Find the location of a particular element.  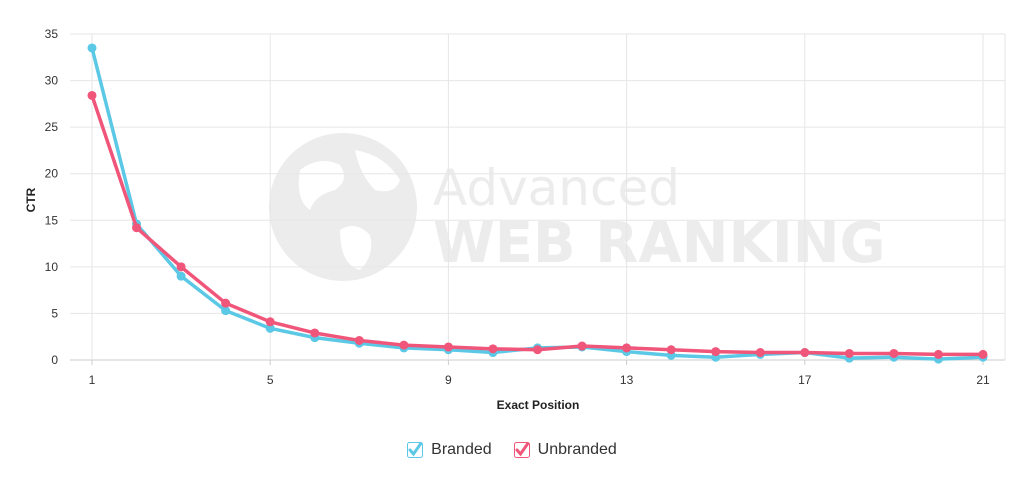

x-tick-label: 21 is located at coordinates (983, 380).